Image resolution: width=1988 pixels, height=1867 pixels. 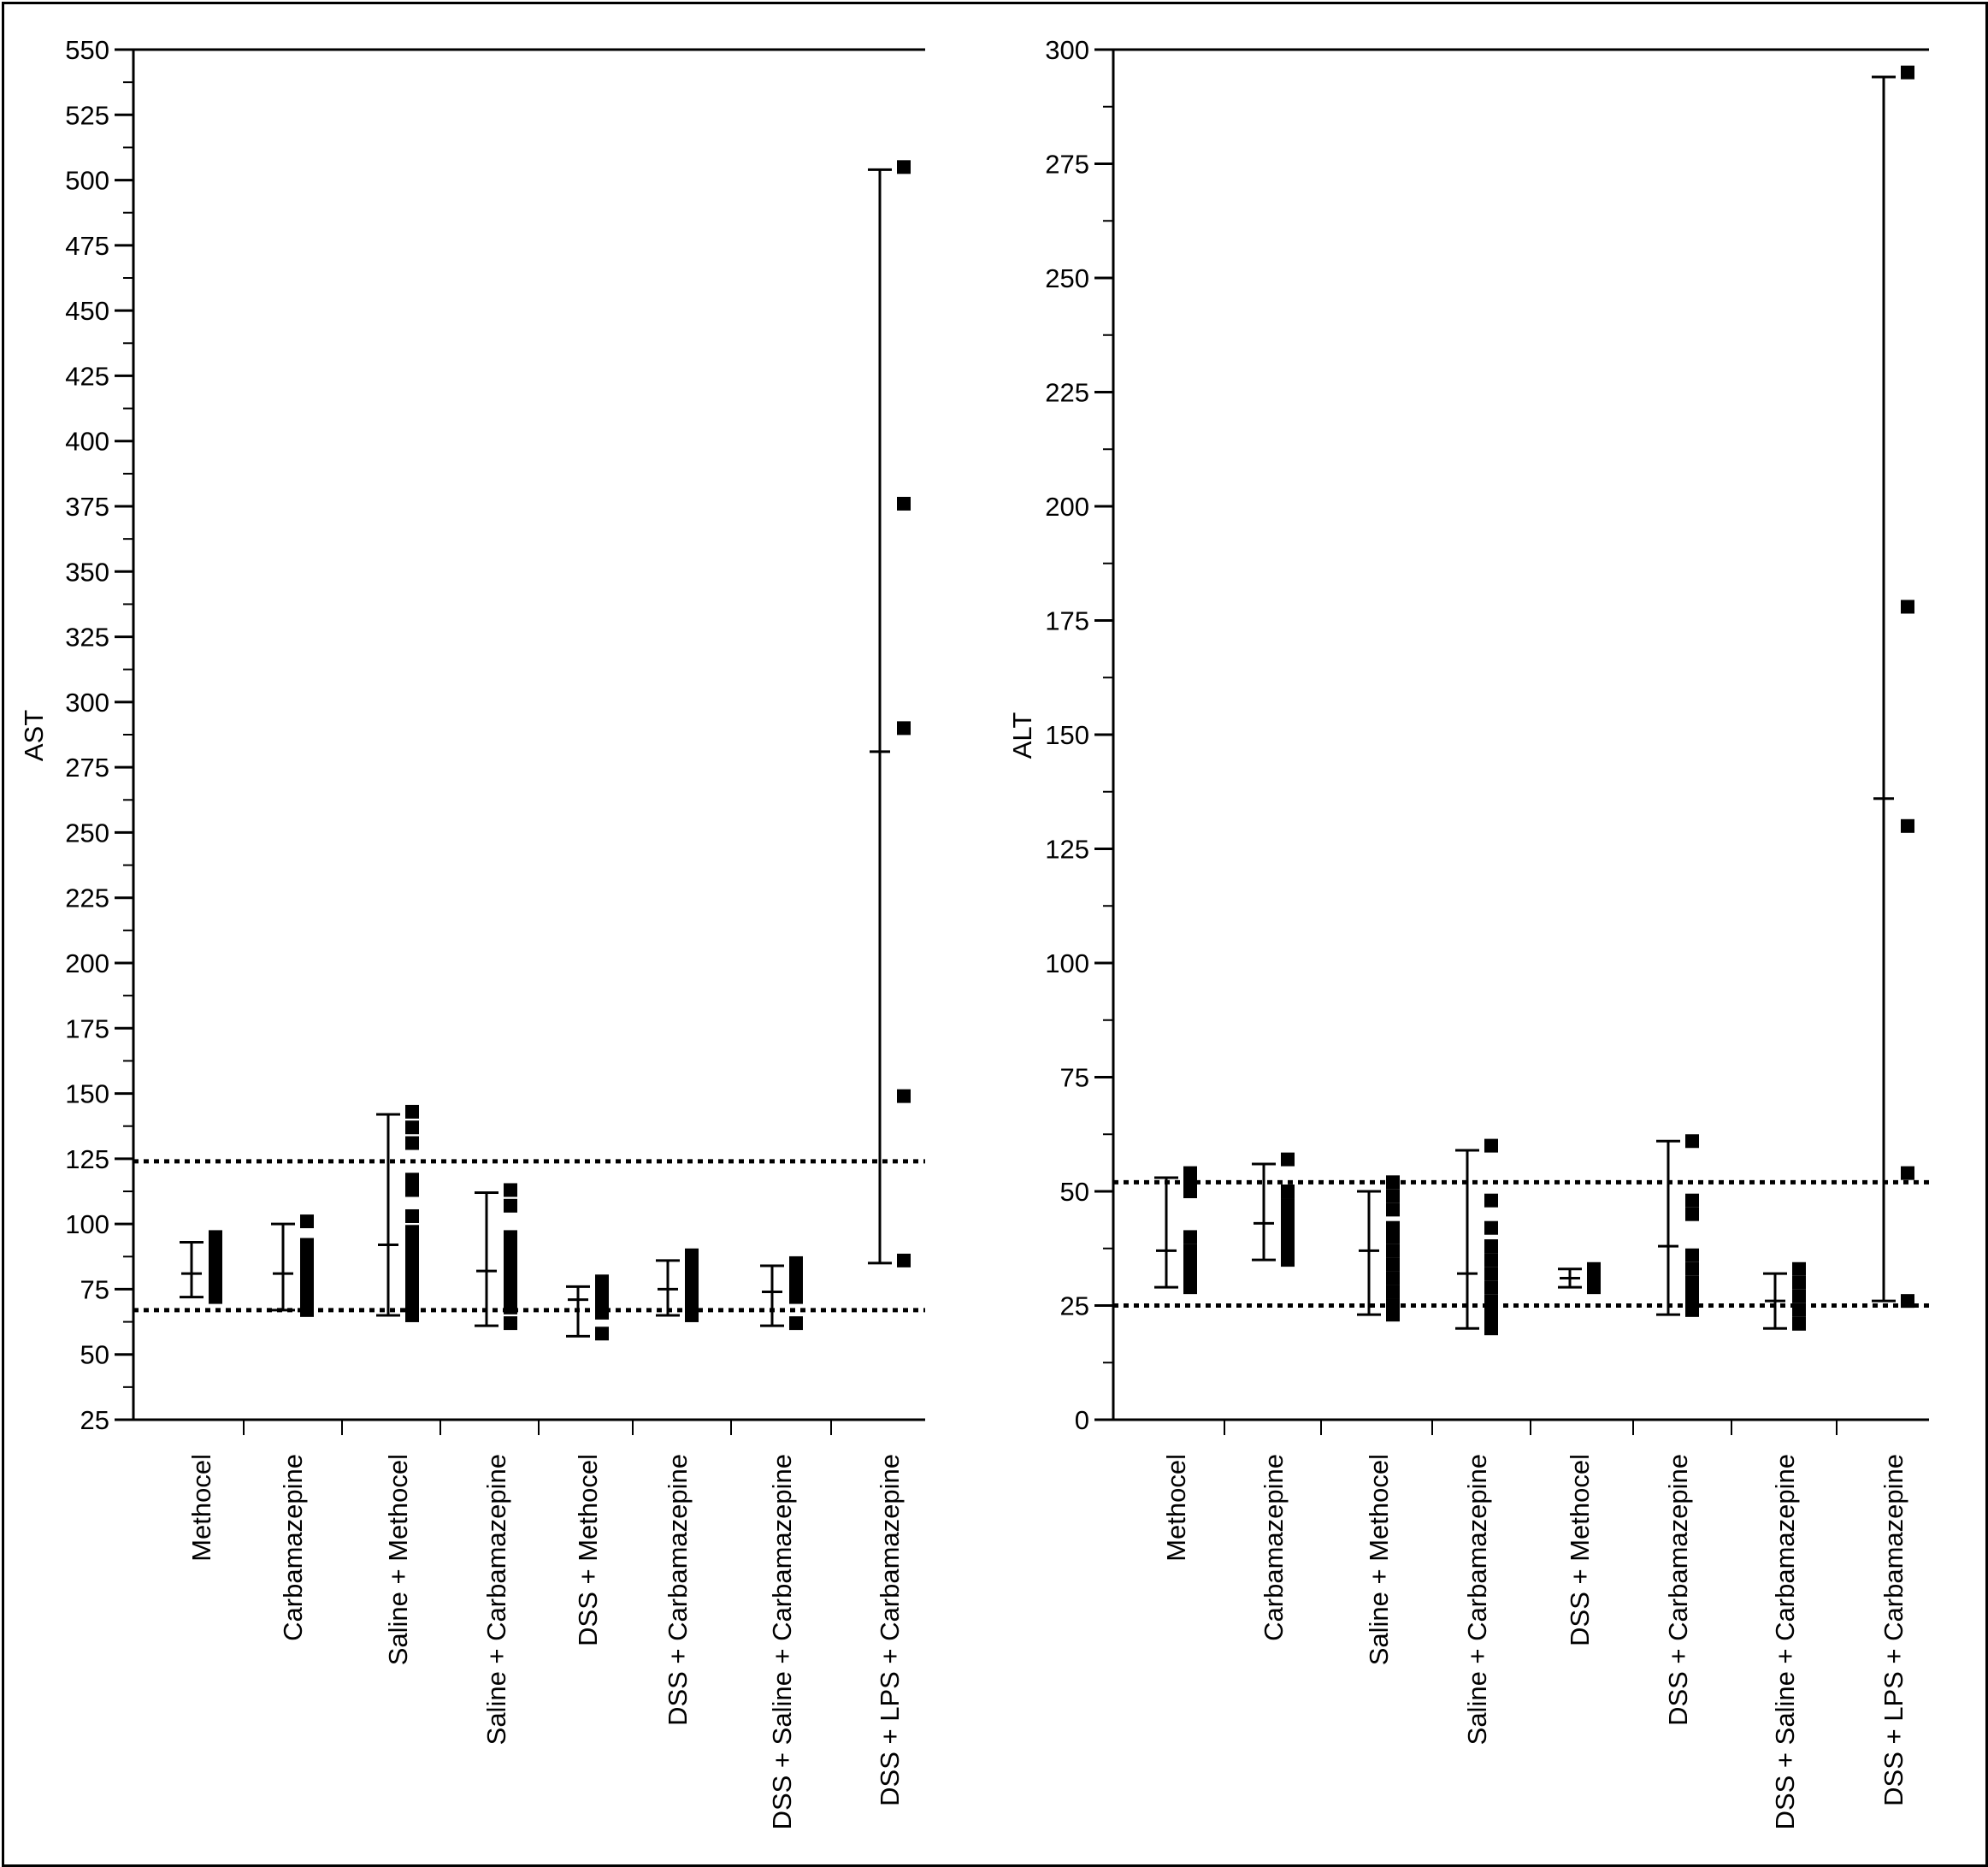 I want to click on panel-2-y-tick-label: 275, so click(x=1067, y=165).